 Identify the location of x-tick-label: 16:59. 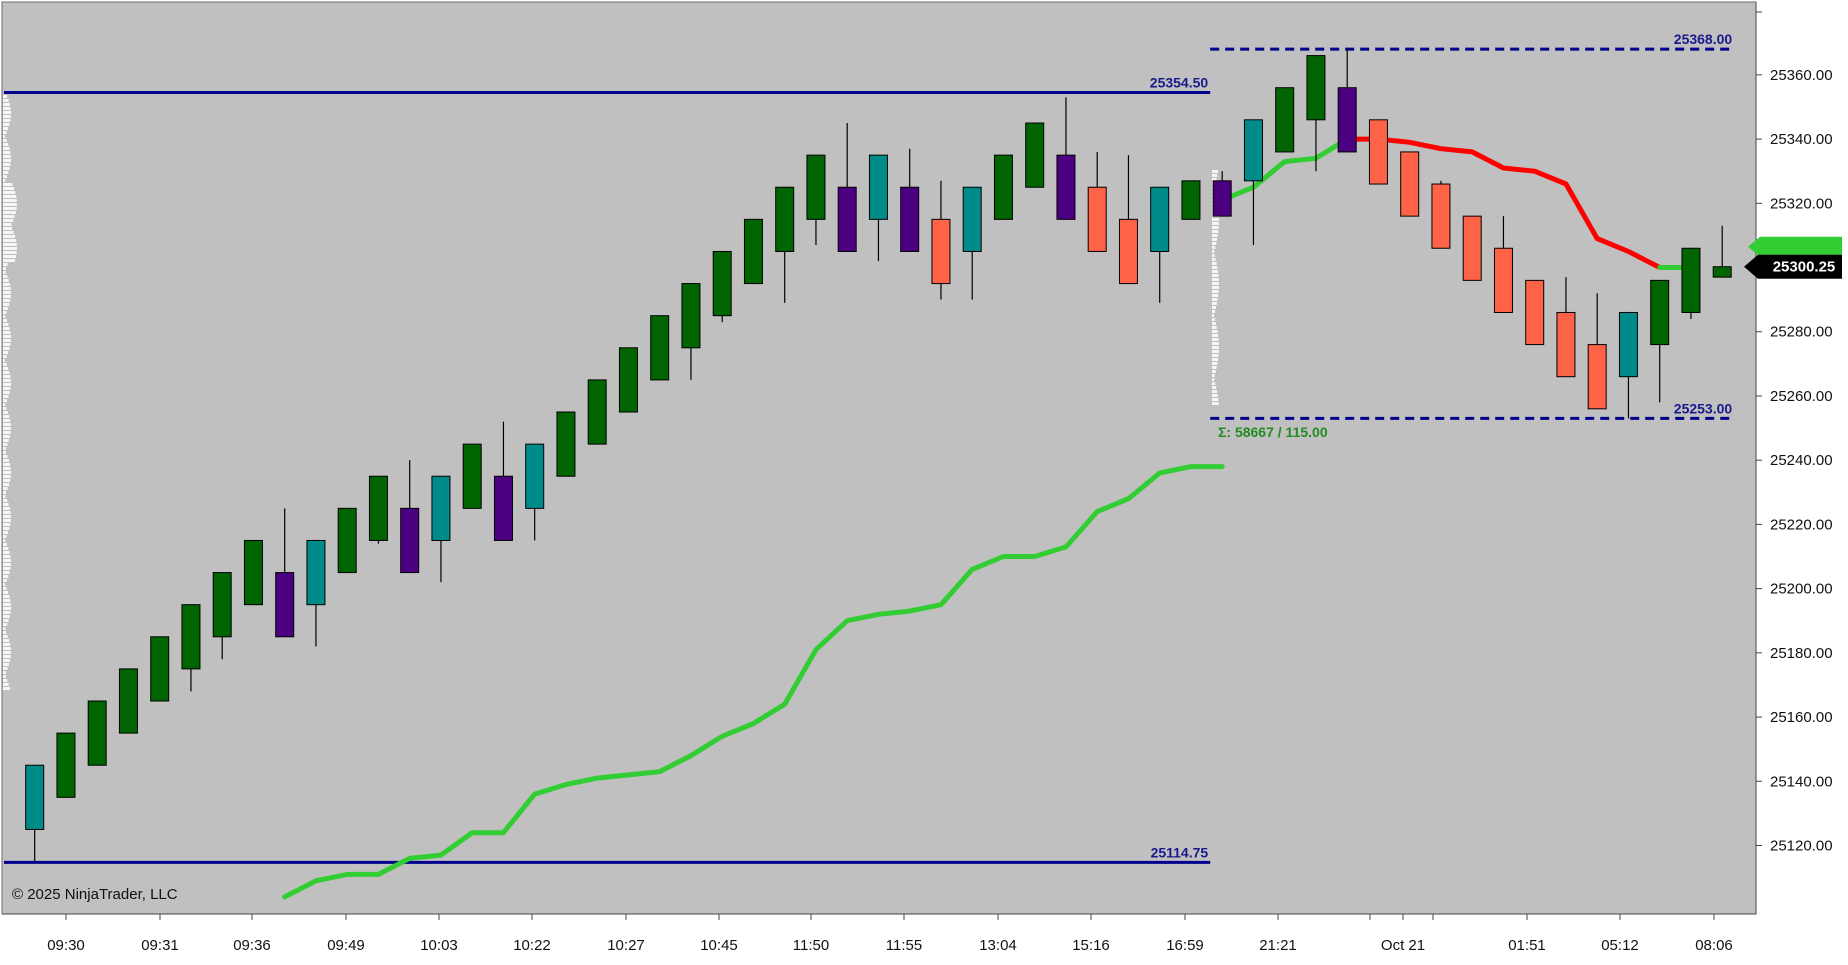
(1185, 945).